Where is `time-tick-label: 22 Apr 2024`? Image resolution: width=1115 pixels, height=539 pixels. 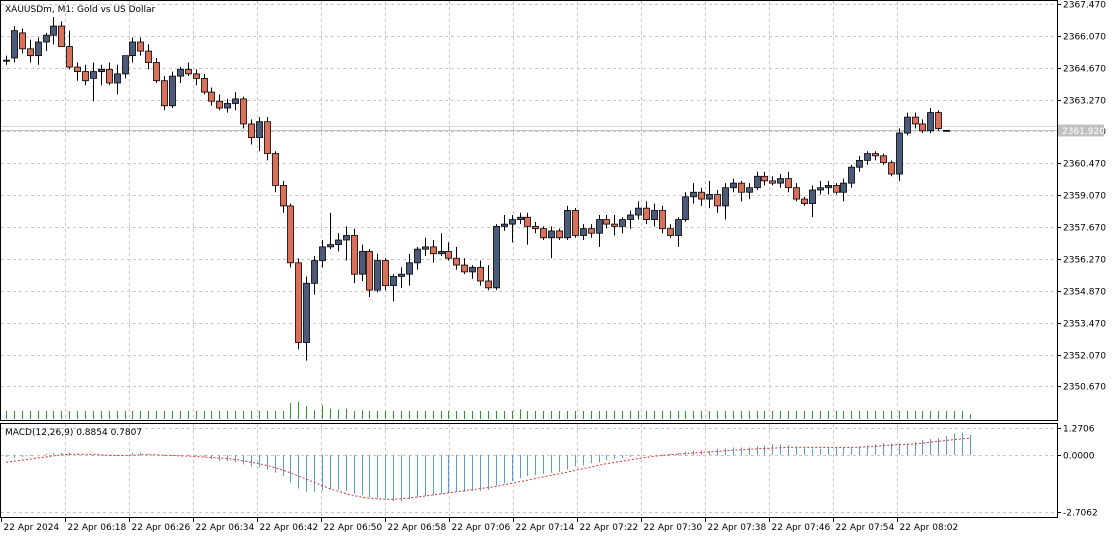
time-tick-label: 22 Apr 2024 is located at coordinates (32, 528).